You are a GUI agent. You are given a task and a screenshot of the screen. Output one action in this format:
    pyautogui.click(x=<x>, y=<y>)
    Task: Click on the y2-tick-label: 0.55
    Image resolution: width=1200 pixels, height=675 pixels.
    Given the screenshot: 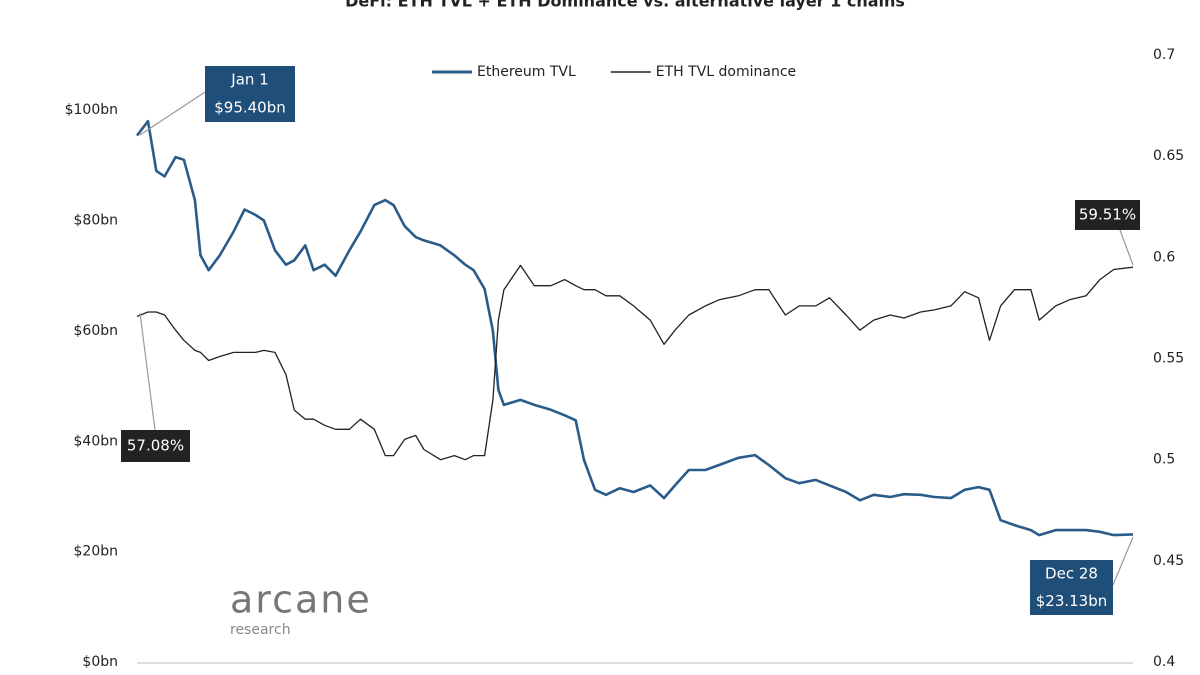 What is the action you would take?
    pyautogui.click(x=1168, y=359)
    